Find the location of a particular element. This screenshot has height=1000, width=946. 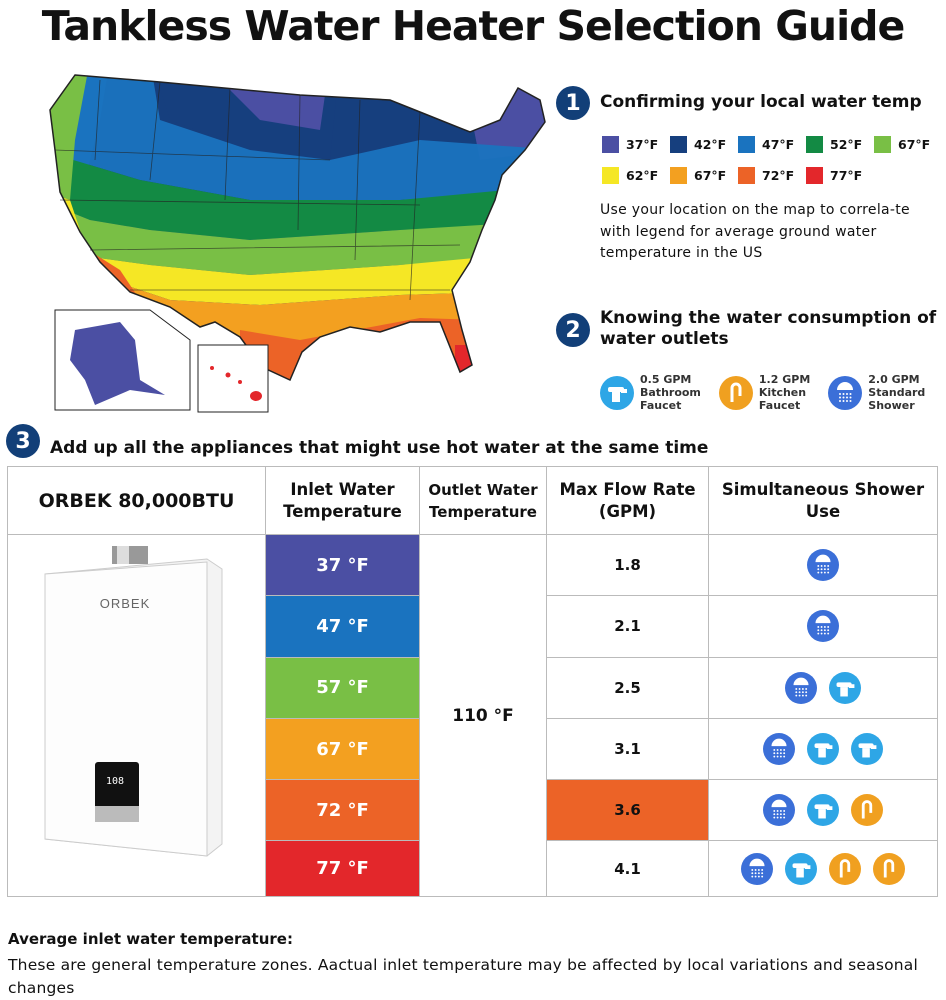

outlet-item: 2.0 GPM Standard Shower is located at coordinates (876, 392).